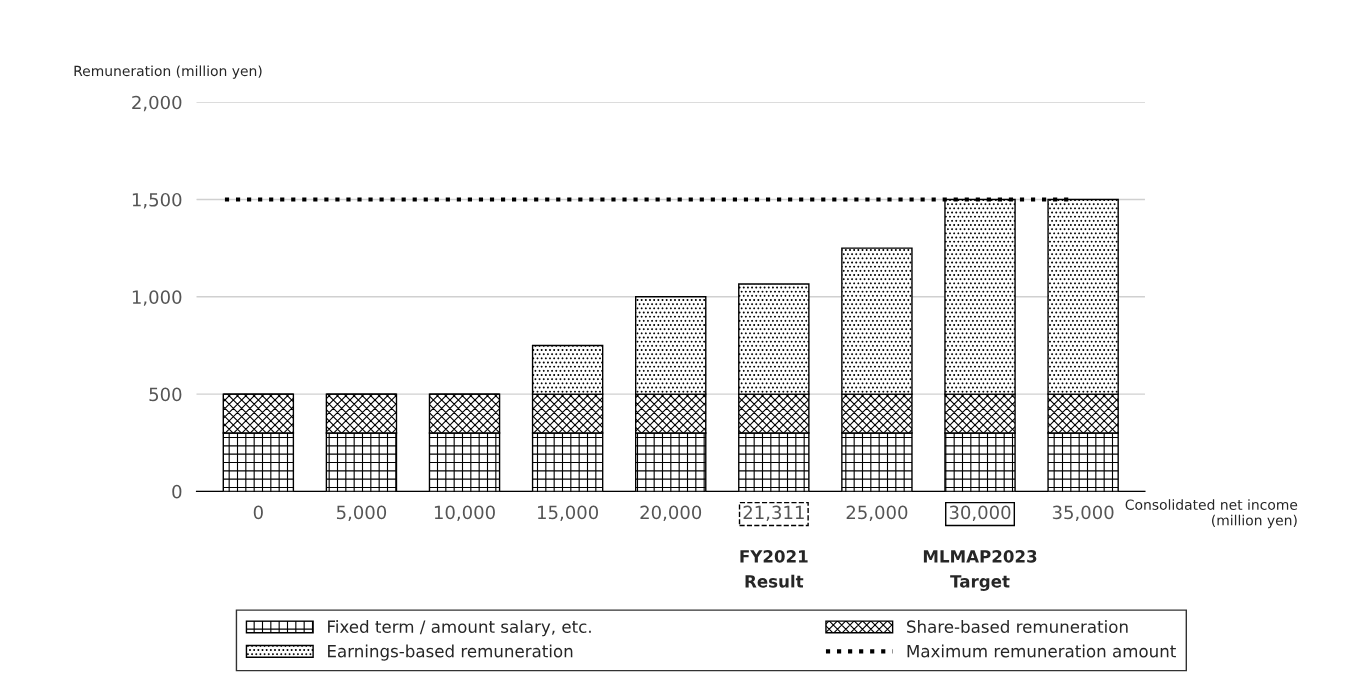 The width and height of the screenshot is (1355, 700). I want to click on x-axis-title: Consolidated net income (million yen), so click(1211, 514).